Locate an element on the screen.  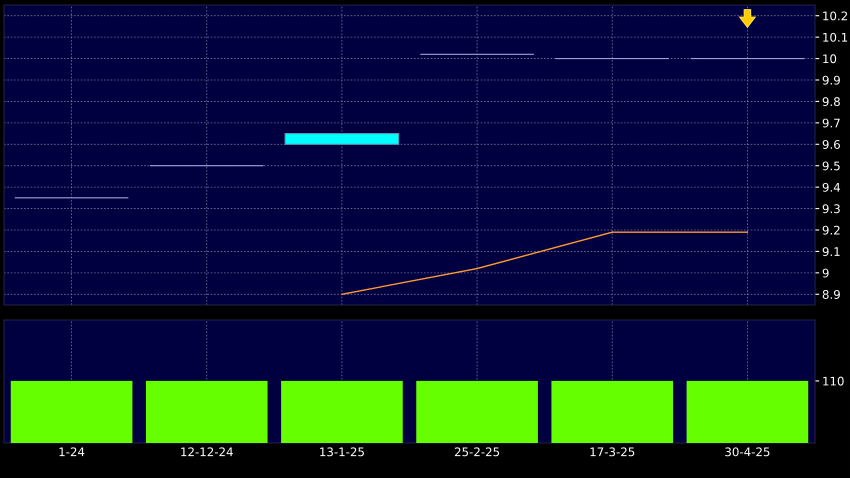
y-tick-label: 9.7 is located at coordinates (831, 123).